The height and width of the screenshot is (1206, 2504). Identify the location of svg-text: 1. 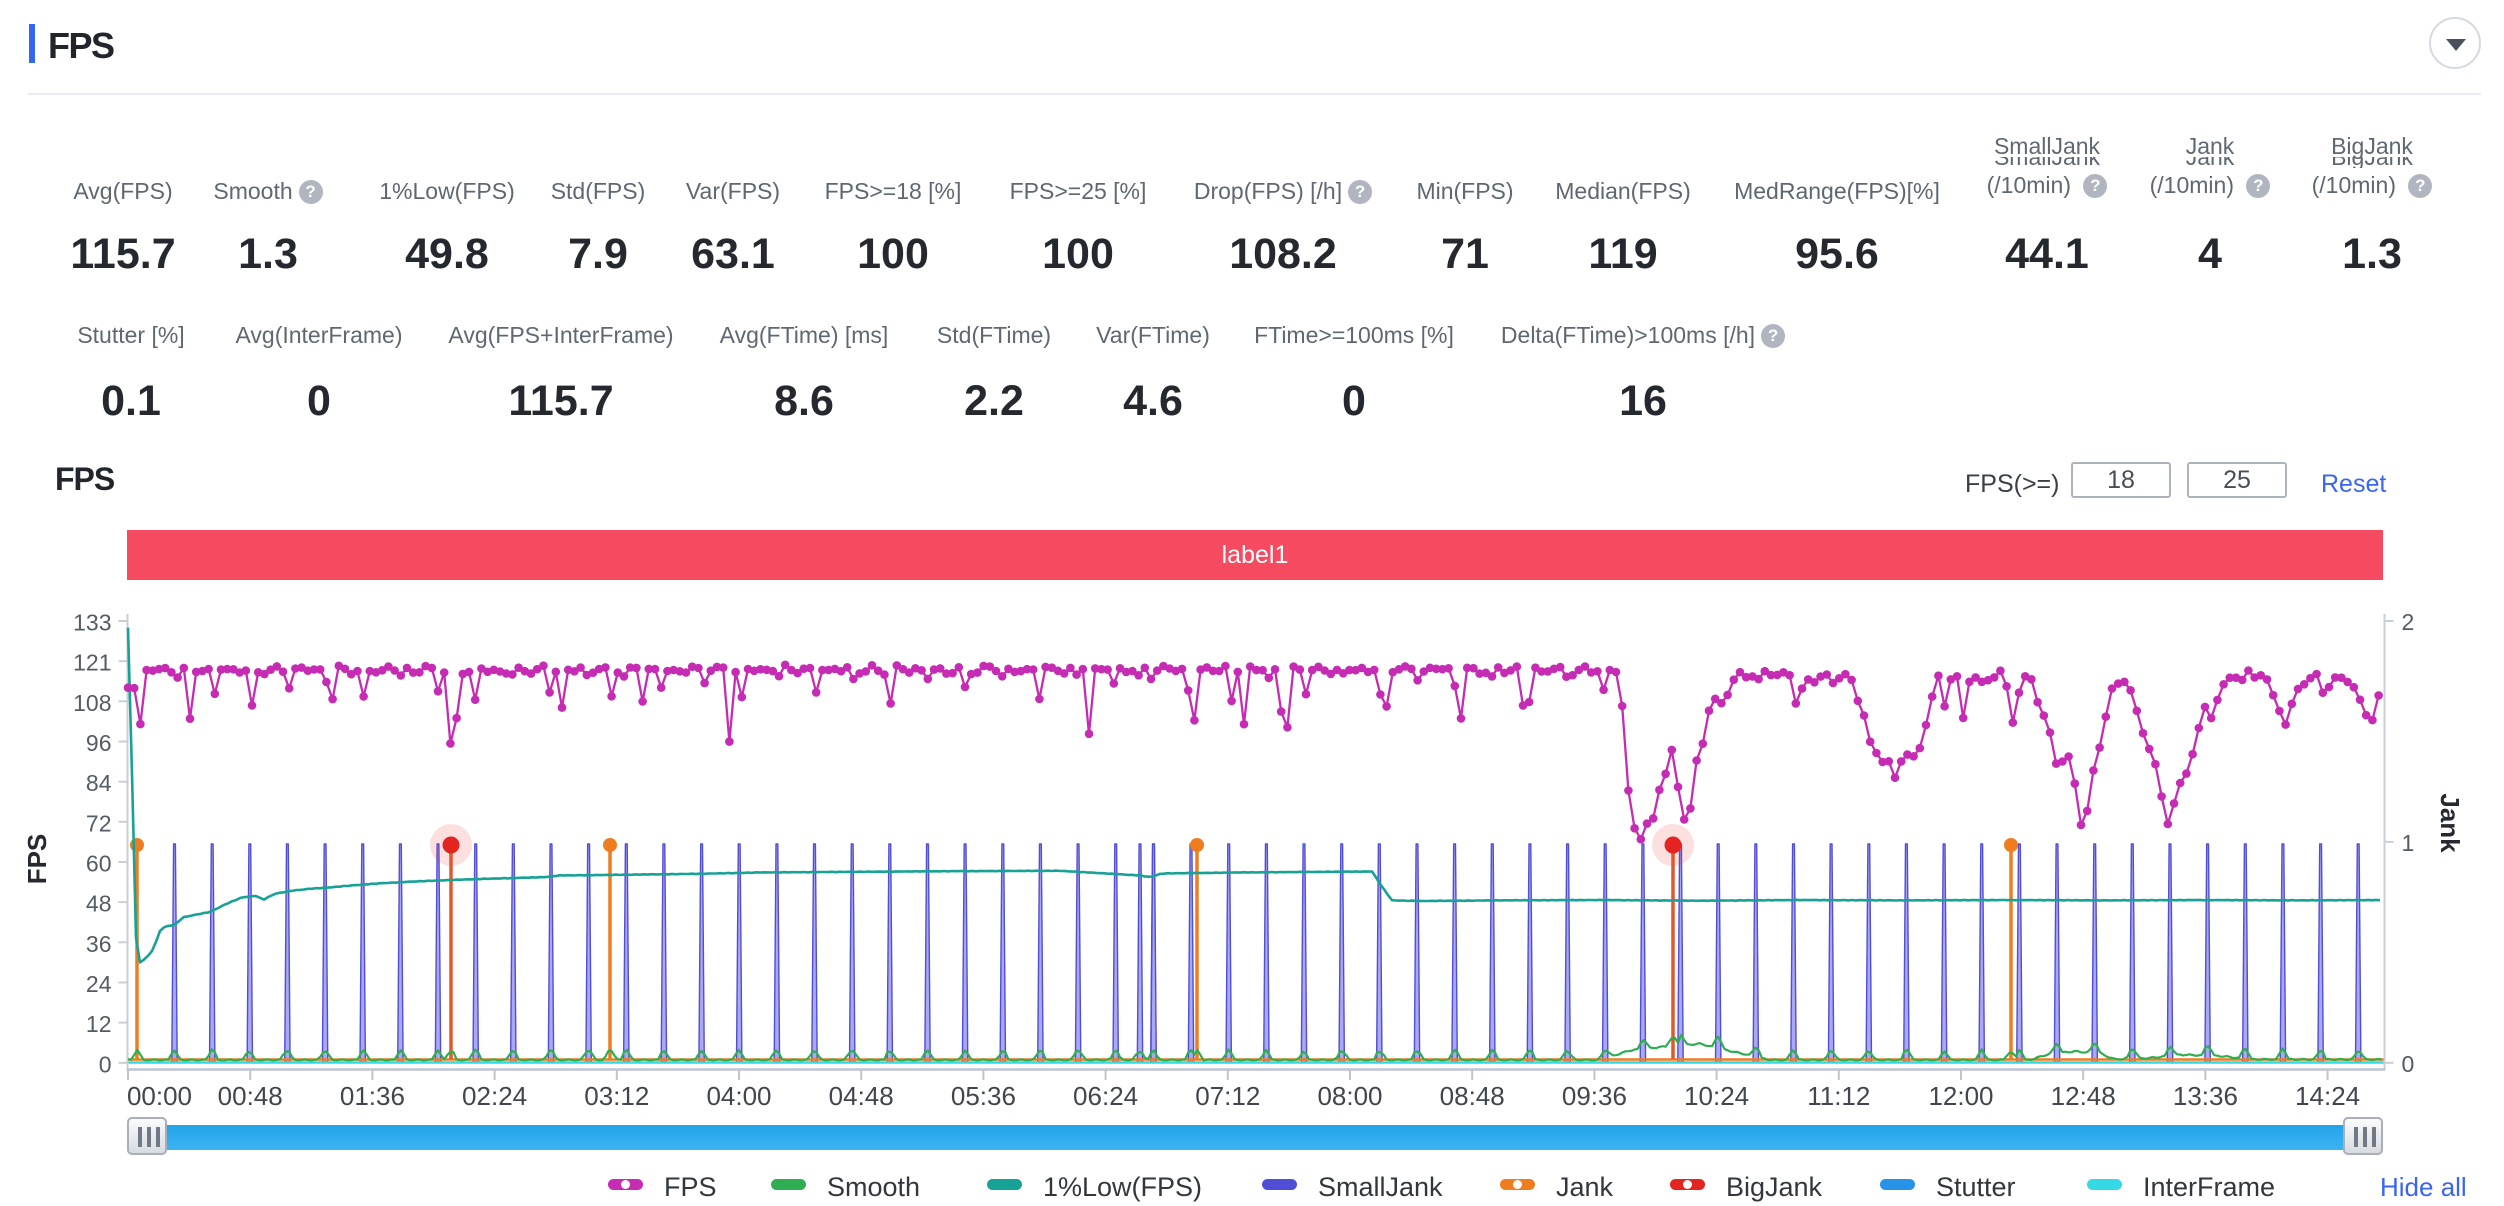
(2408, 843).